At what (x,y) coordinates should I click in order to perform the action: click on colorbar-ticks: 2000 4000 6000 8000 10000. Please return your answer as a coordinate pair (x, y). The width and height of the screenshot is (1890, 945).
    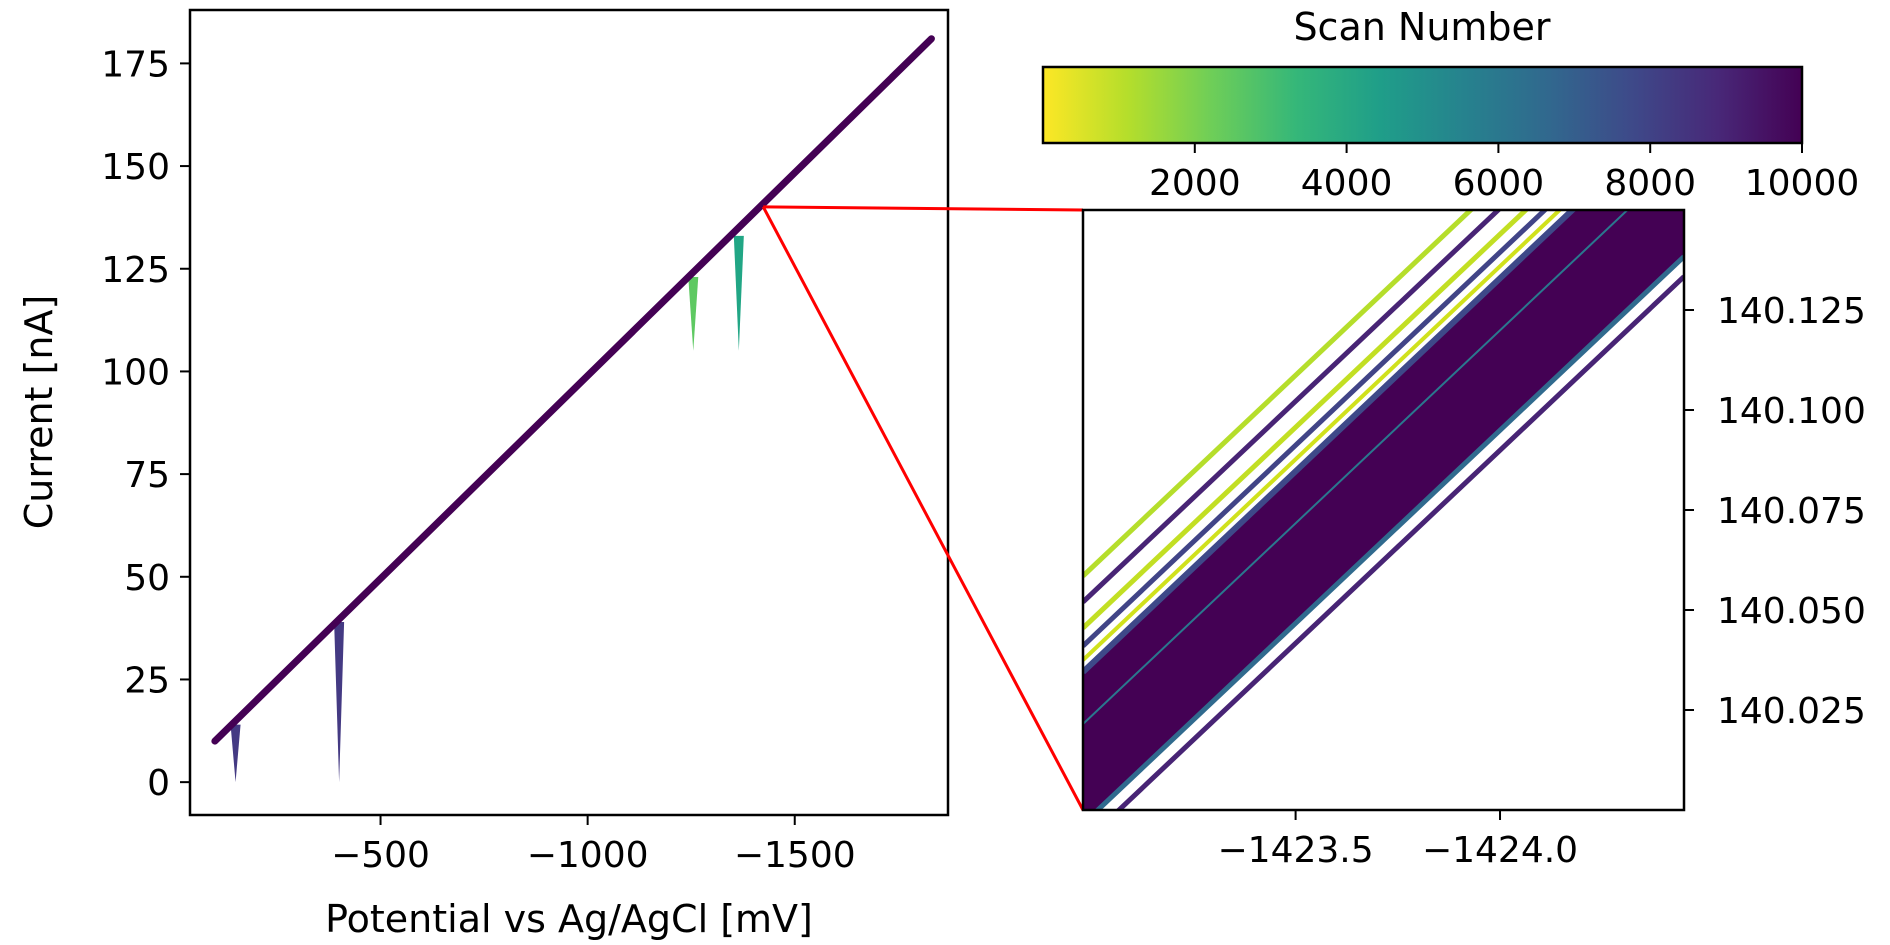
    Looking at the image, I should click on (1504, 173).